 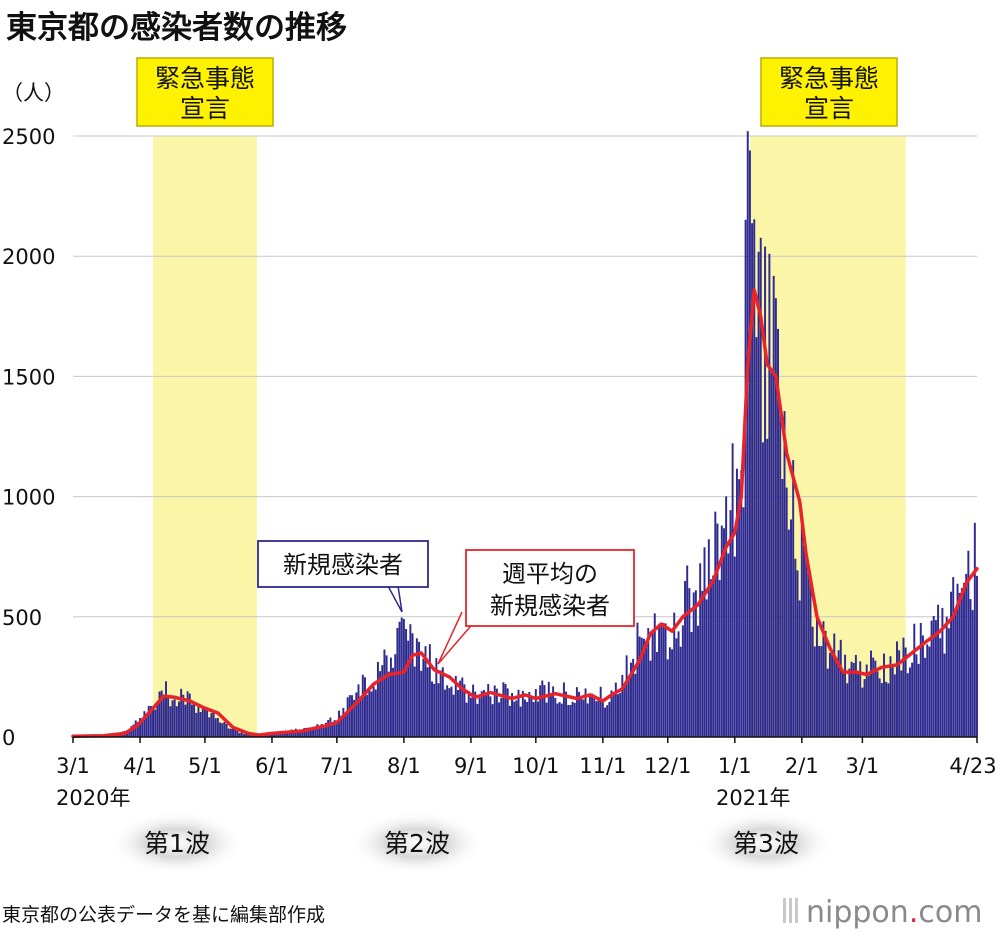 What do you see at coordinates (28, 498) in the screenshot?
I see `y-tick-label: 1000` at bounding box center [28, 498].